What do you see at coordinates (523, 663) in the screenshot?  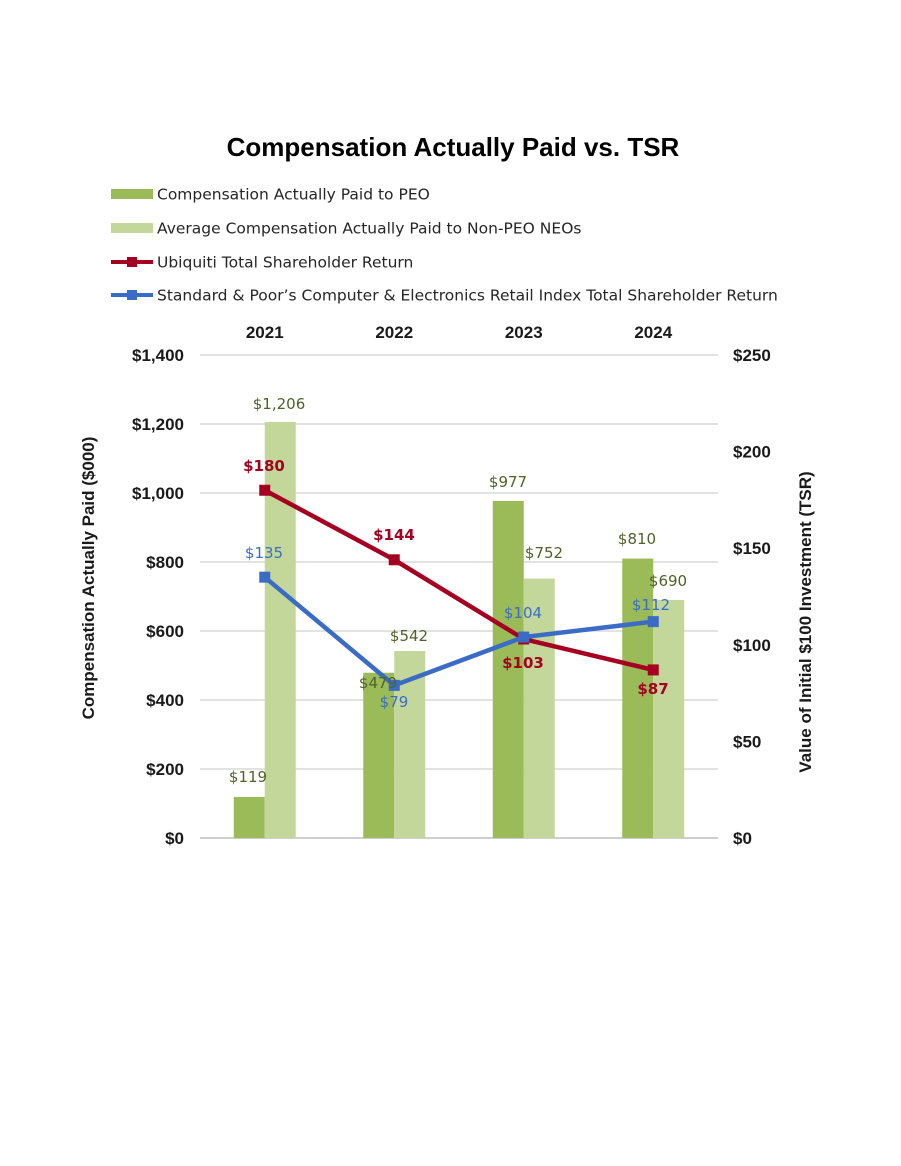 I see `line-data-label: $103` at bounding box center [523, 663].